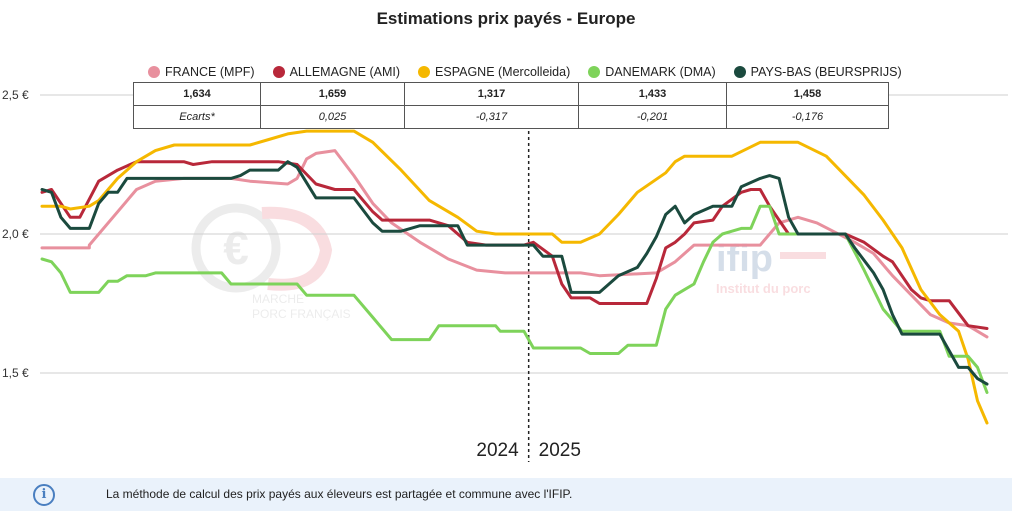 Image resolution: width=1012 pixels, height=511 pixels. What do you see at coordinates (491, 94) in the screenshot?
I see `value-espagne: 1,317` at bounding box center [491, 94].